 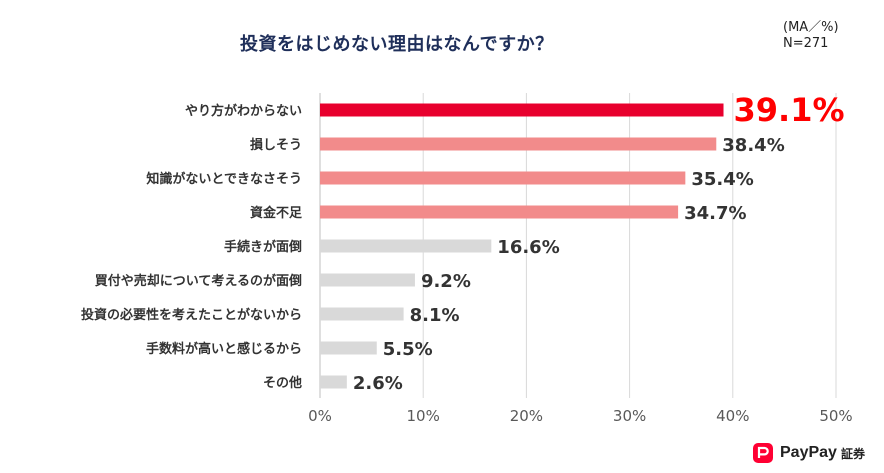 What do you see at coordinates (224, 179) in the screenshot?
I see `category-label: 知識がないとできなさそう` at bounding box center [224, 179].